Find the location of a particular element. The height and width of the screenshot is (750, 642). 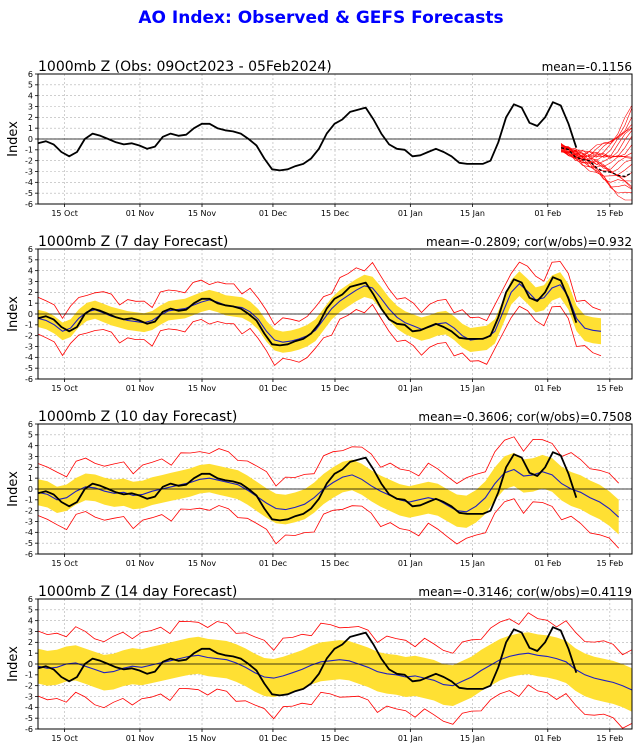

spread-band is located at coordinates (335, 672).